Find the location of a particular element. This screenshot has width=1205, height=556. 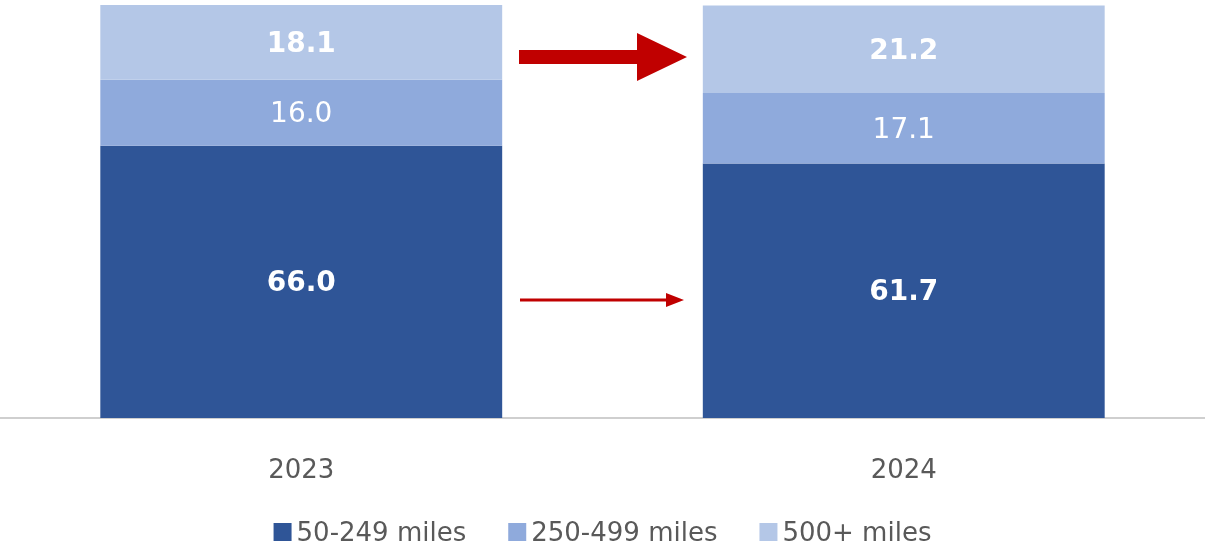

data-label: 17.1 is located at coordinates (903, 128).